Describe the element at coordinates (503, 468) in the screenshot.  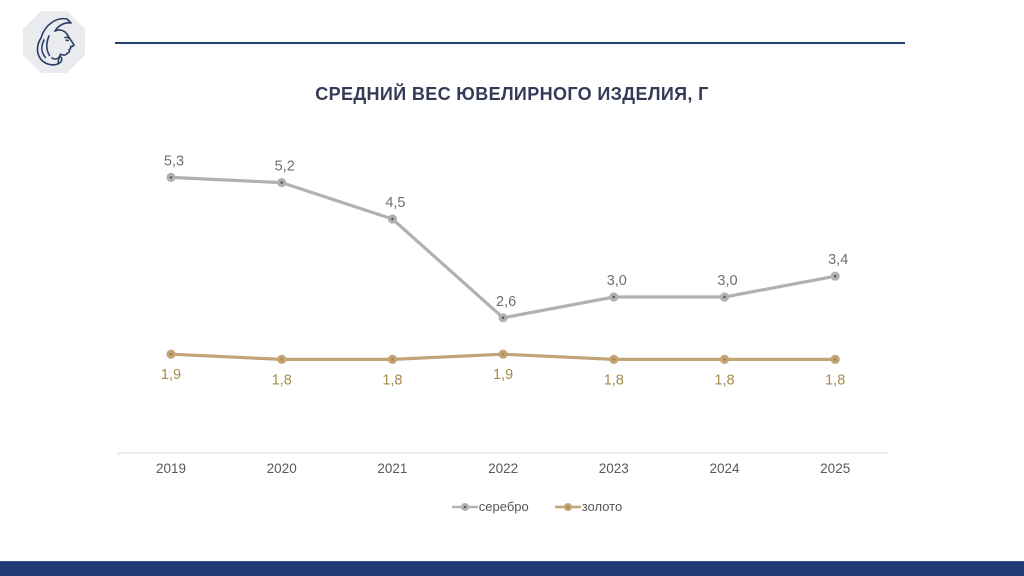
I see `x-axis-label: 2022` at that location.